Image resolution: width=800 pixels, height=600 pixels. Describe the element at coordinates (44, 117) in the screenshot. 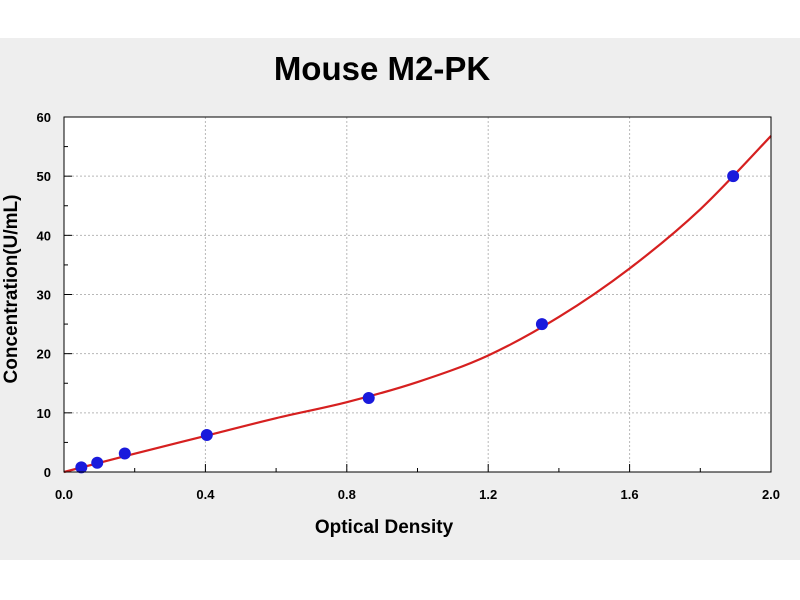

I see `y-tick-label: 60` at that location.